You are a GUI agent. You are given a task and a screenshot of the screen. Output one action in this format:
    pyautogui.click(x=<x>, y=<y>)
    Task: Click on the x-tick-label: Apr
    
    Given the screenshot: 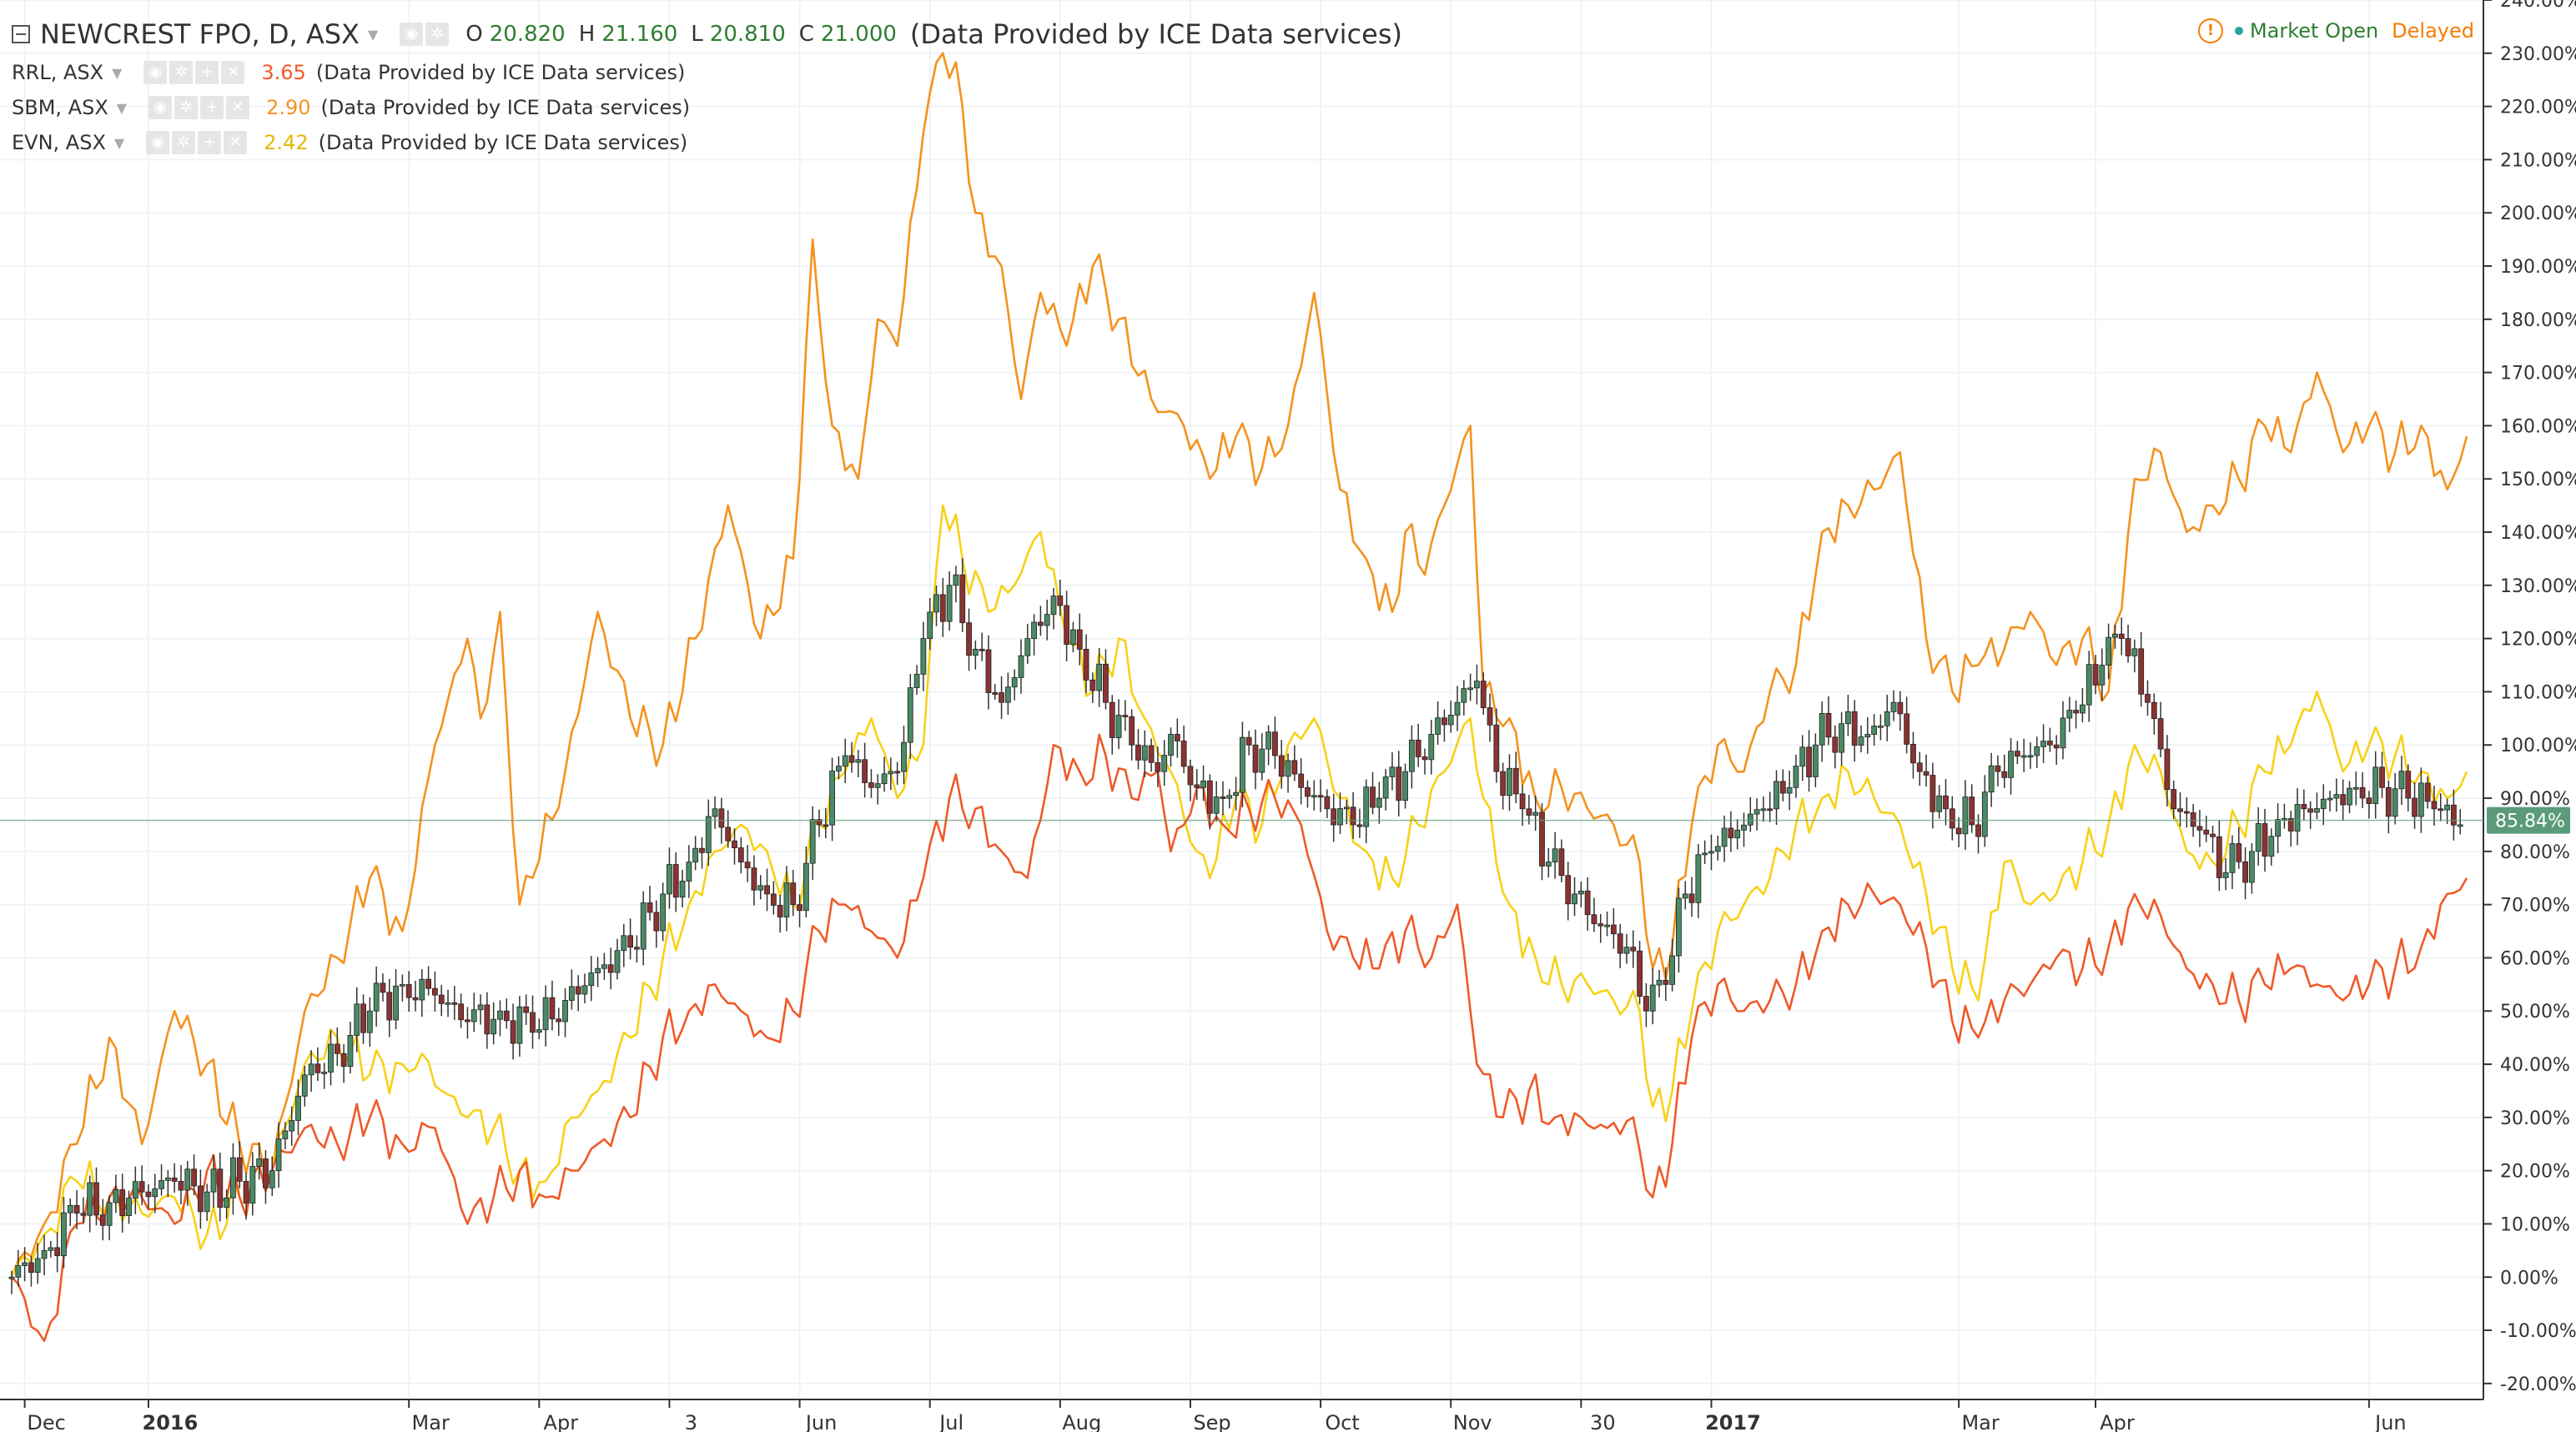 What is the action you would take?
    pyautogui.click(x=561, y=1421)
    